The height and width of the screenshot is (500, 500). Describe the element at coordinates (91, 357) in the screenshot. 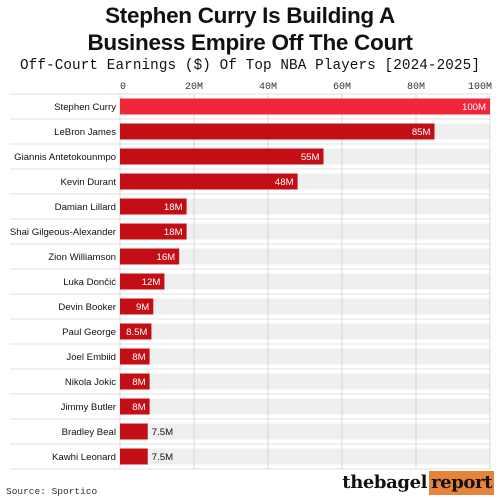

I see `category-label: Joel Embiid` at that location.